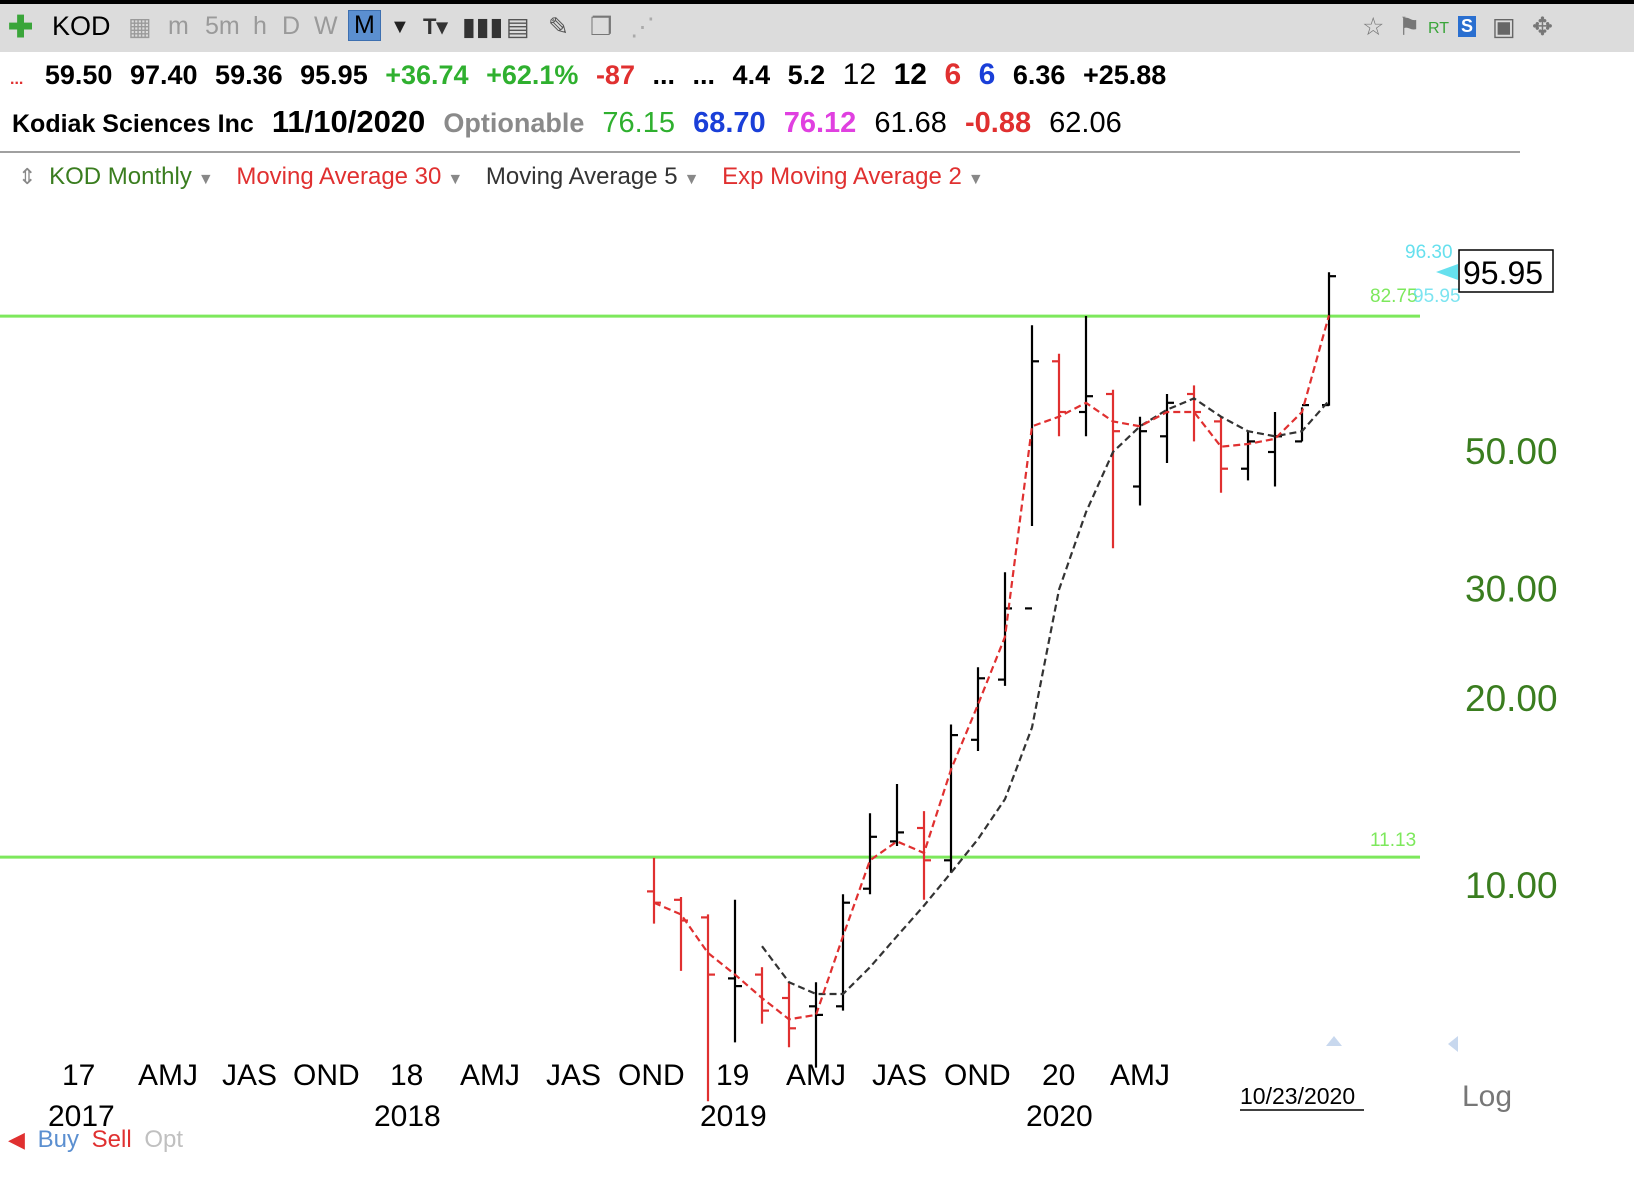  What do you see at coordinates (364, 25) in the screenshot?
I see `interval-m-monthly: M` at bounding box center [364, 25].